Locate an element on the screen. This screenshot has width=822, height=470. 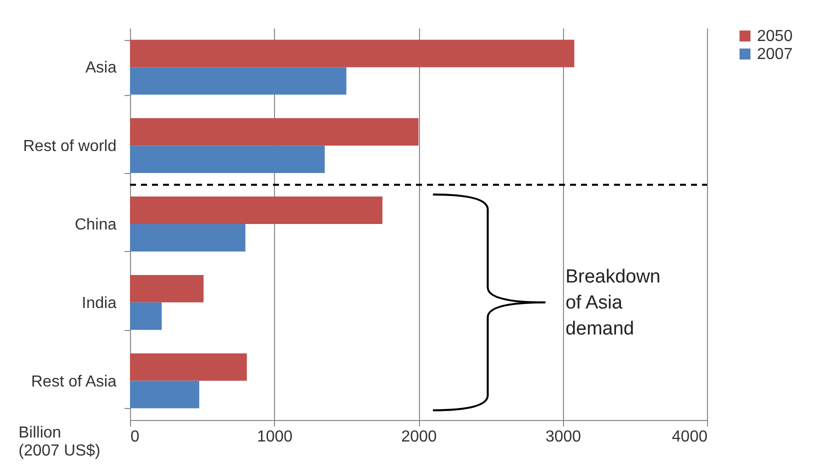
legend-label: 2050 is located at coordinates (775, 36).